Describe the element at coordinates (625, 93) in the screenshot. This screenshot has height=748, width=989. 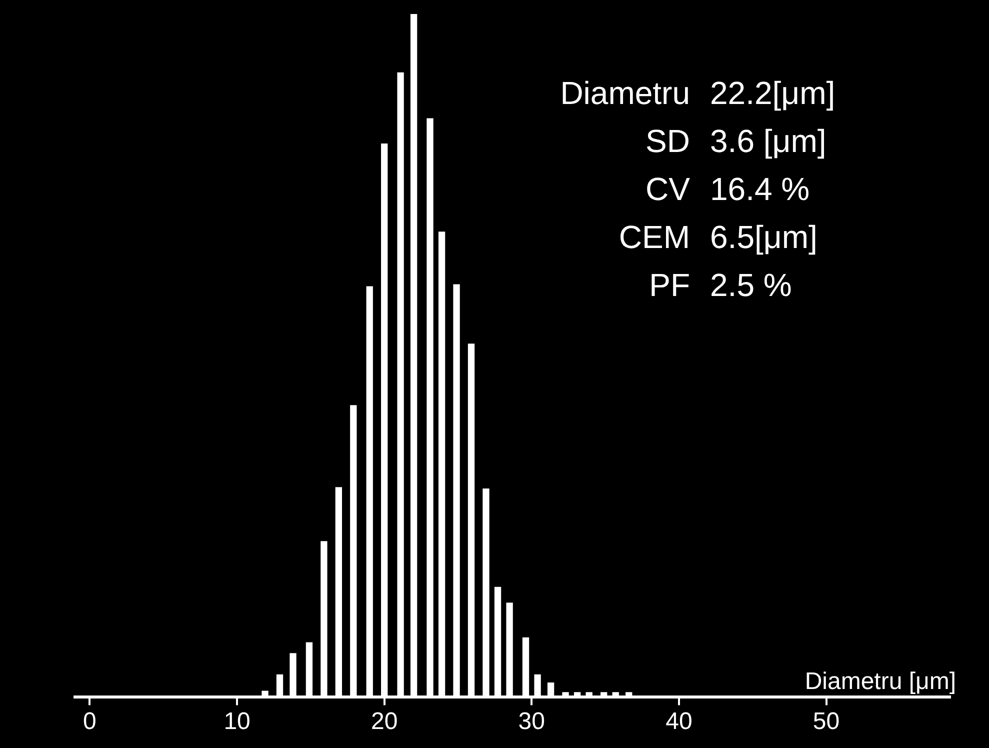
I see `annotation: Diametru` at that location.